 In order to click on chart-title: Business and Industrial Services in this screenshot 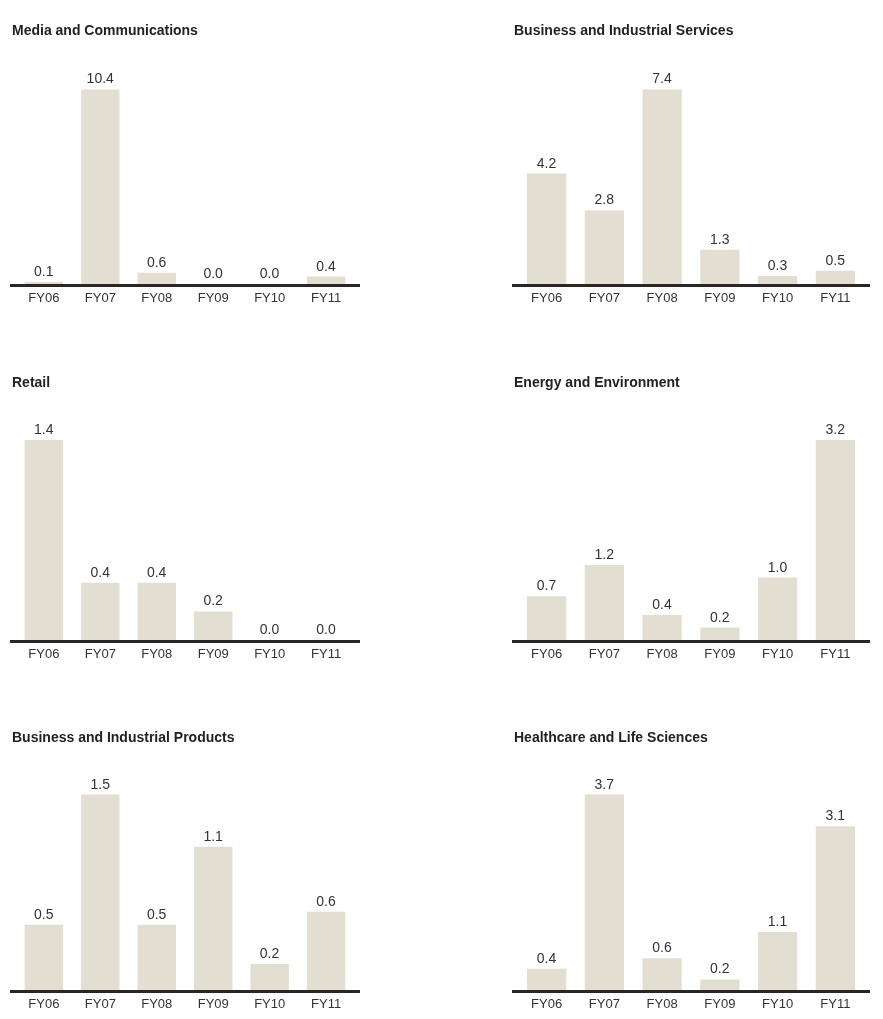, I will do `click(624, 30)`.